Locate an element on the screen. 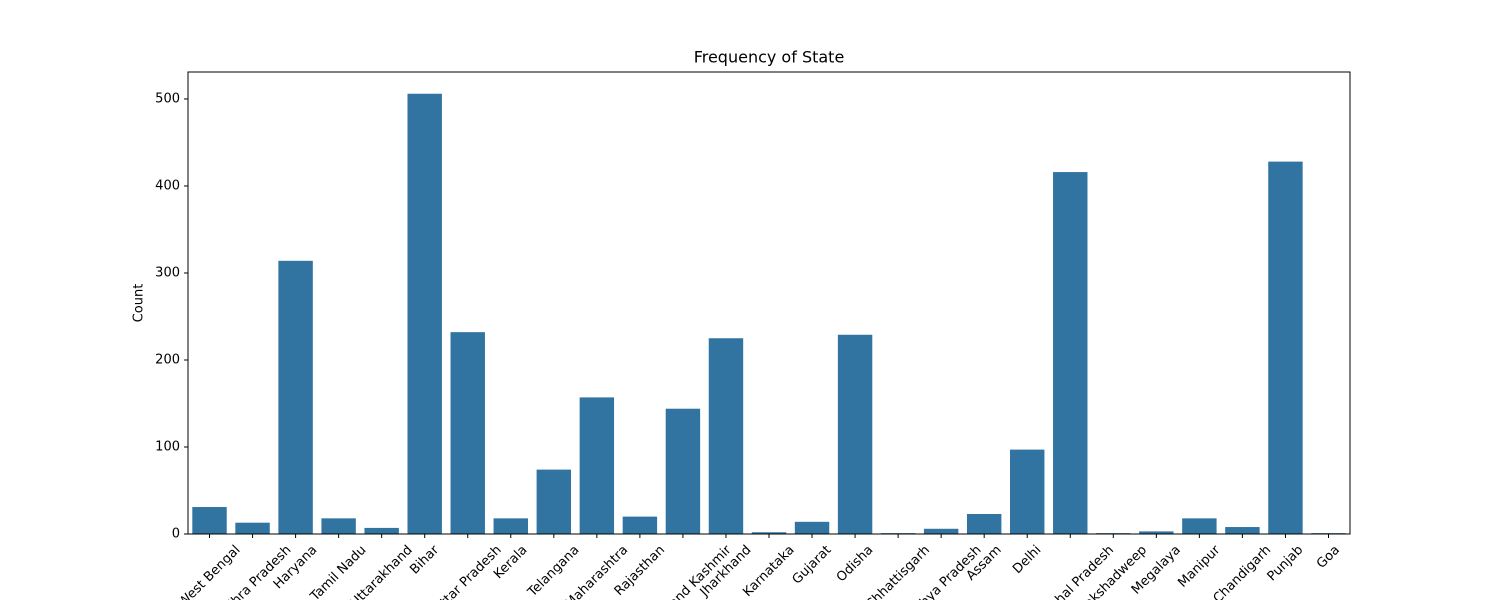  x-tick-label: Goa is located at coordinates (1328, 557).